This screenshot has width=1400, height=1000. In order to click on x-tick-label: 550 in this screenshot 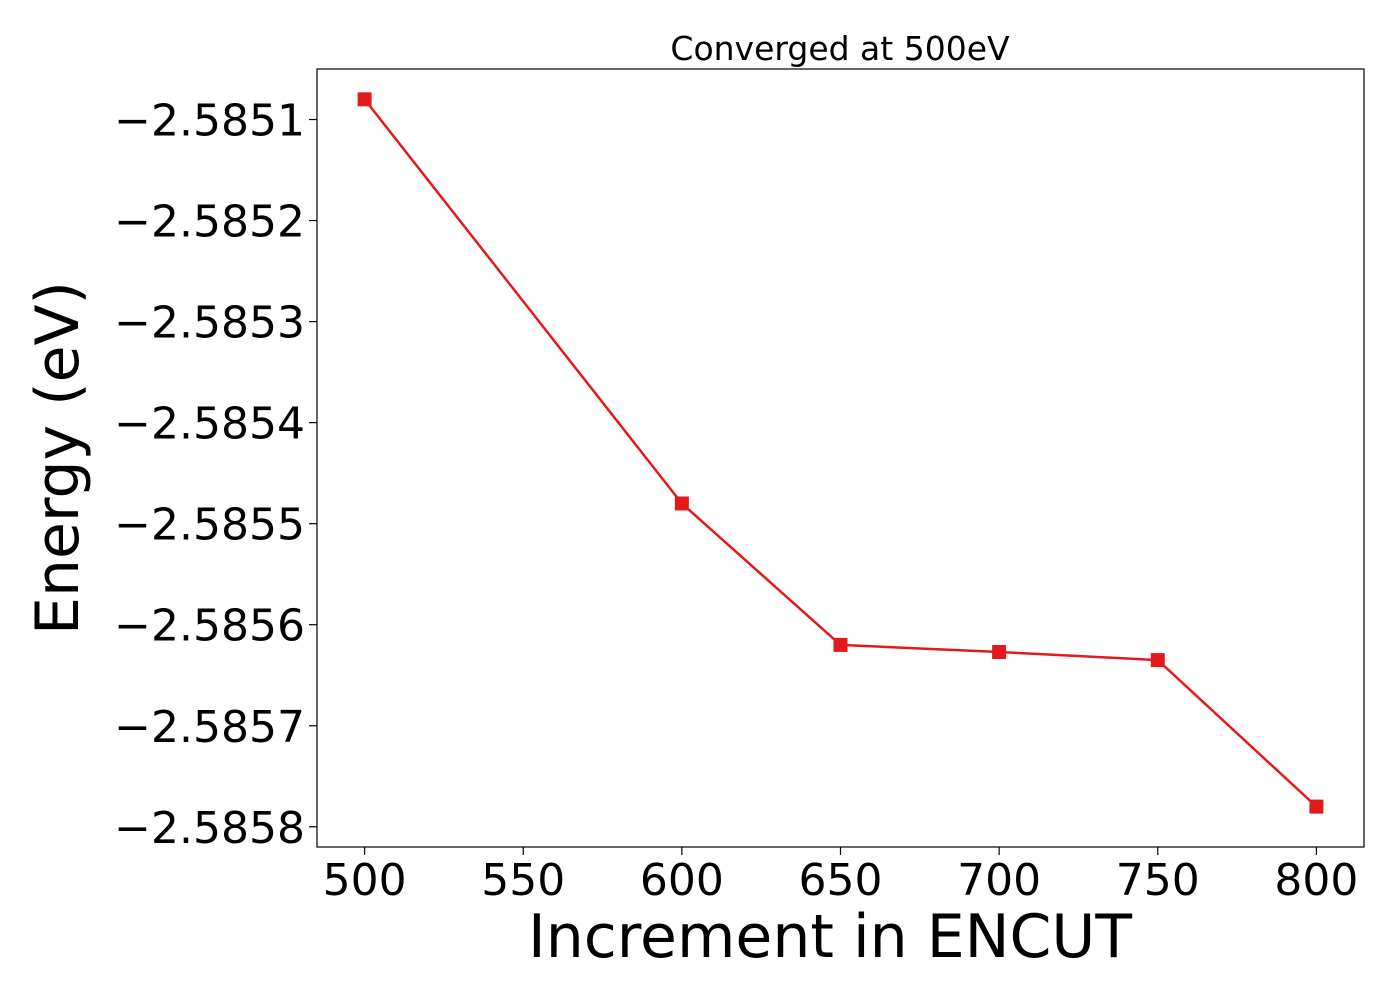, I will do `click(523, 880)`.